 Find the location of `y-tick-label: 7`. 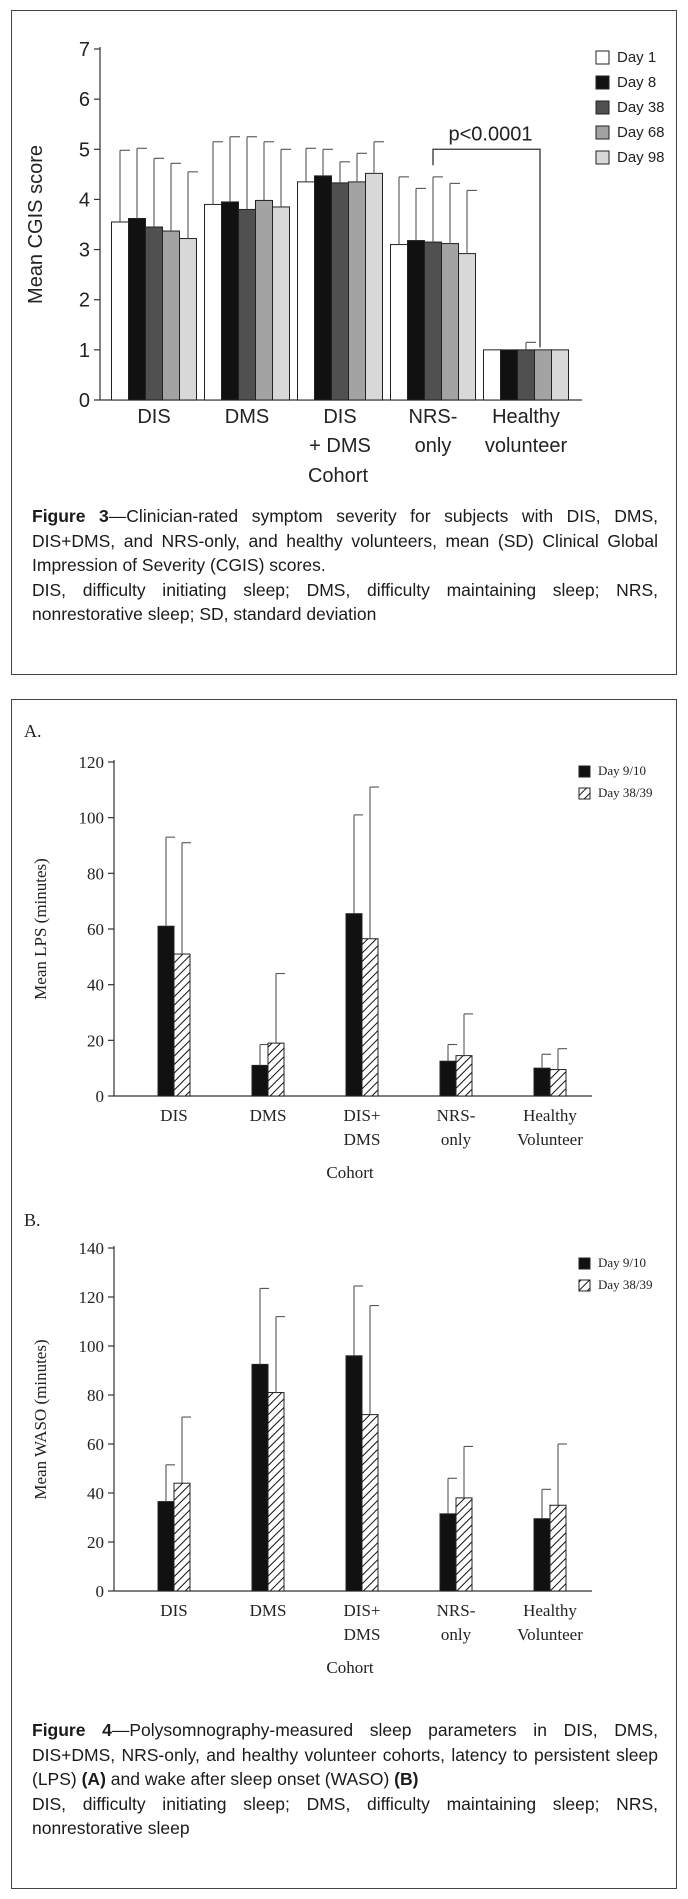

y-tick-label: 7 is located at coordinates (84, 50).